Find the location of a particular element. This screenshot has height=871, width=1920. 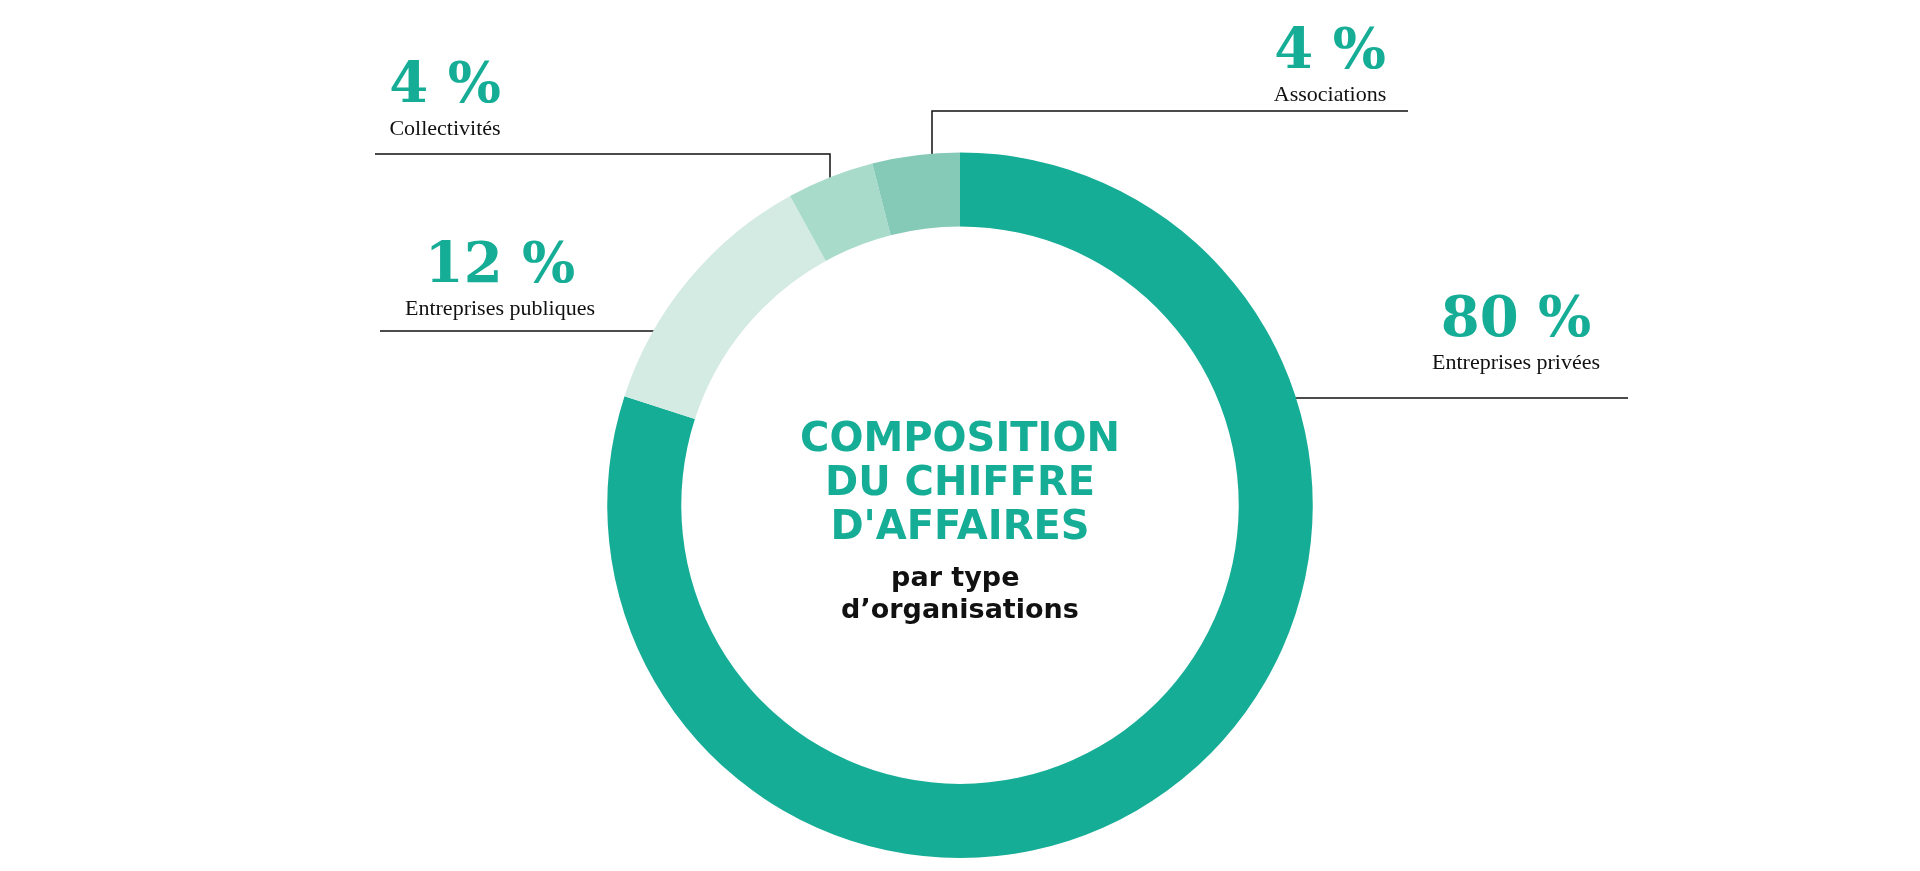

slice-label: Entreprises publiques is located at coordinates (500, 307).